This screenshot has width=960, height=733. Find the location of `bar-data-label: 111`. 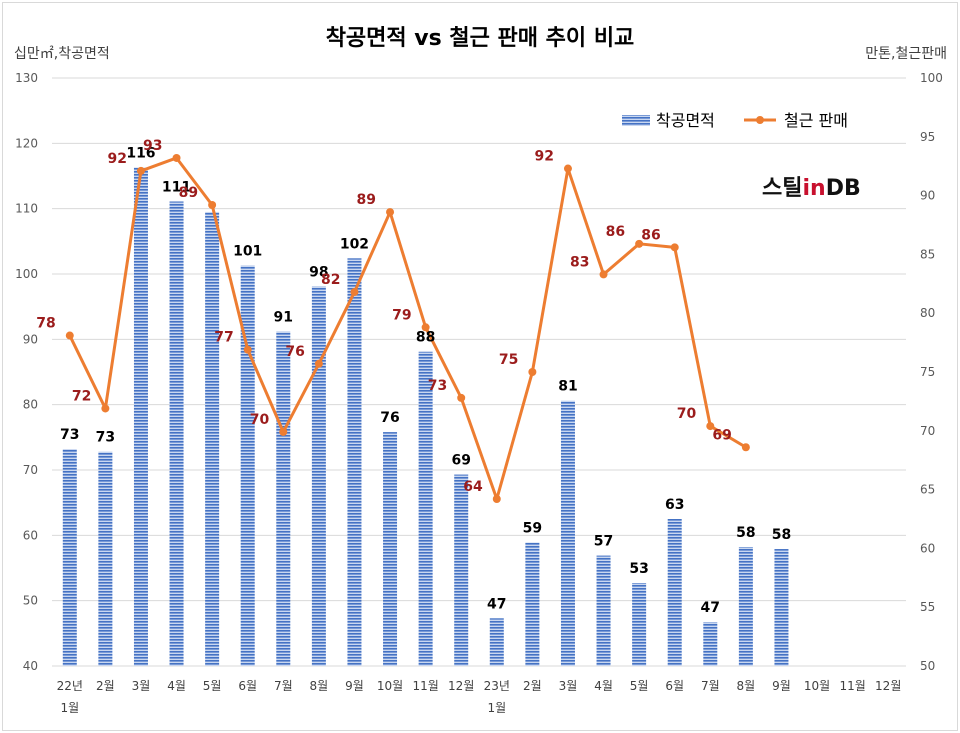

bar-data-label: 111 is located at coordinates (176, 187).